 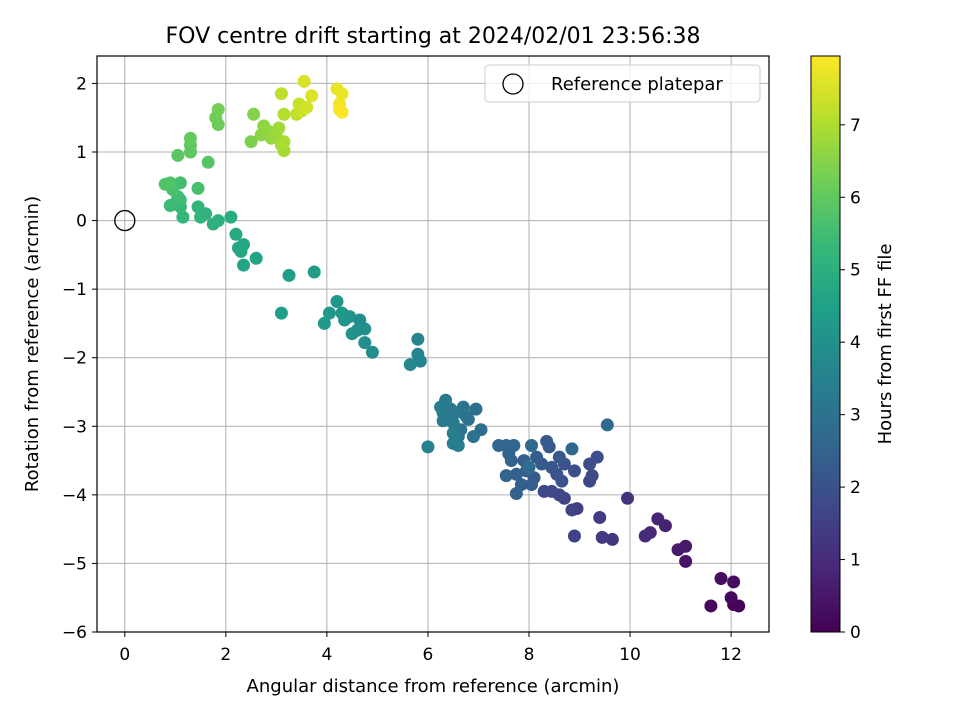 I want to click on x-tick-label: 12, so click(x=731, y=655).